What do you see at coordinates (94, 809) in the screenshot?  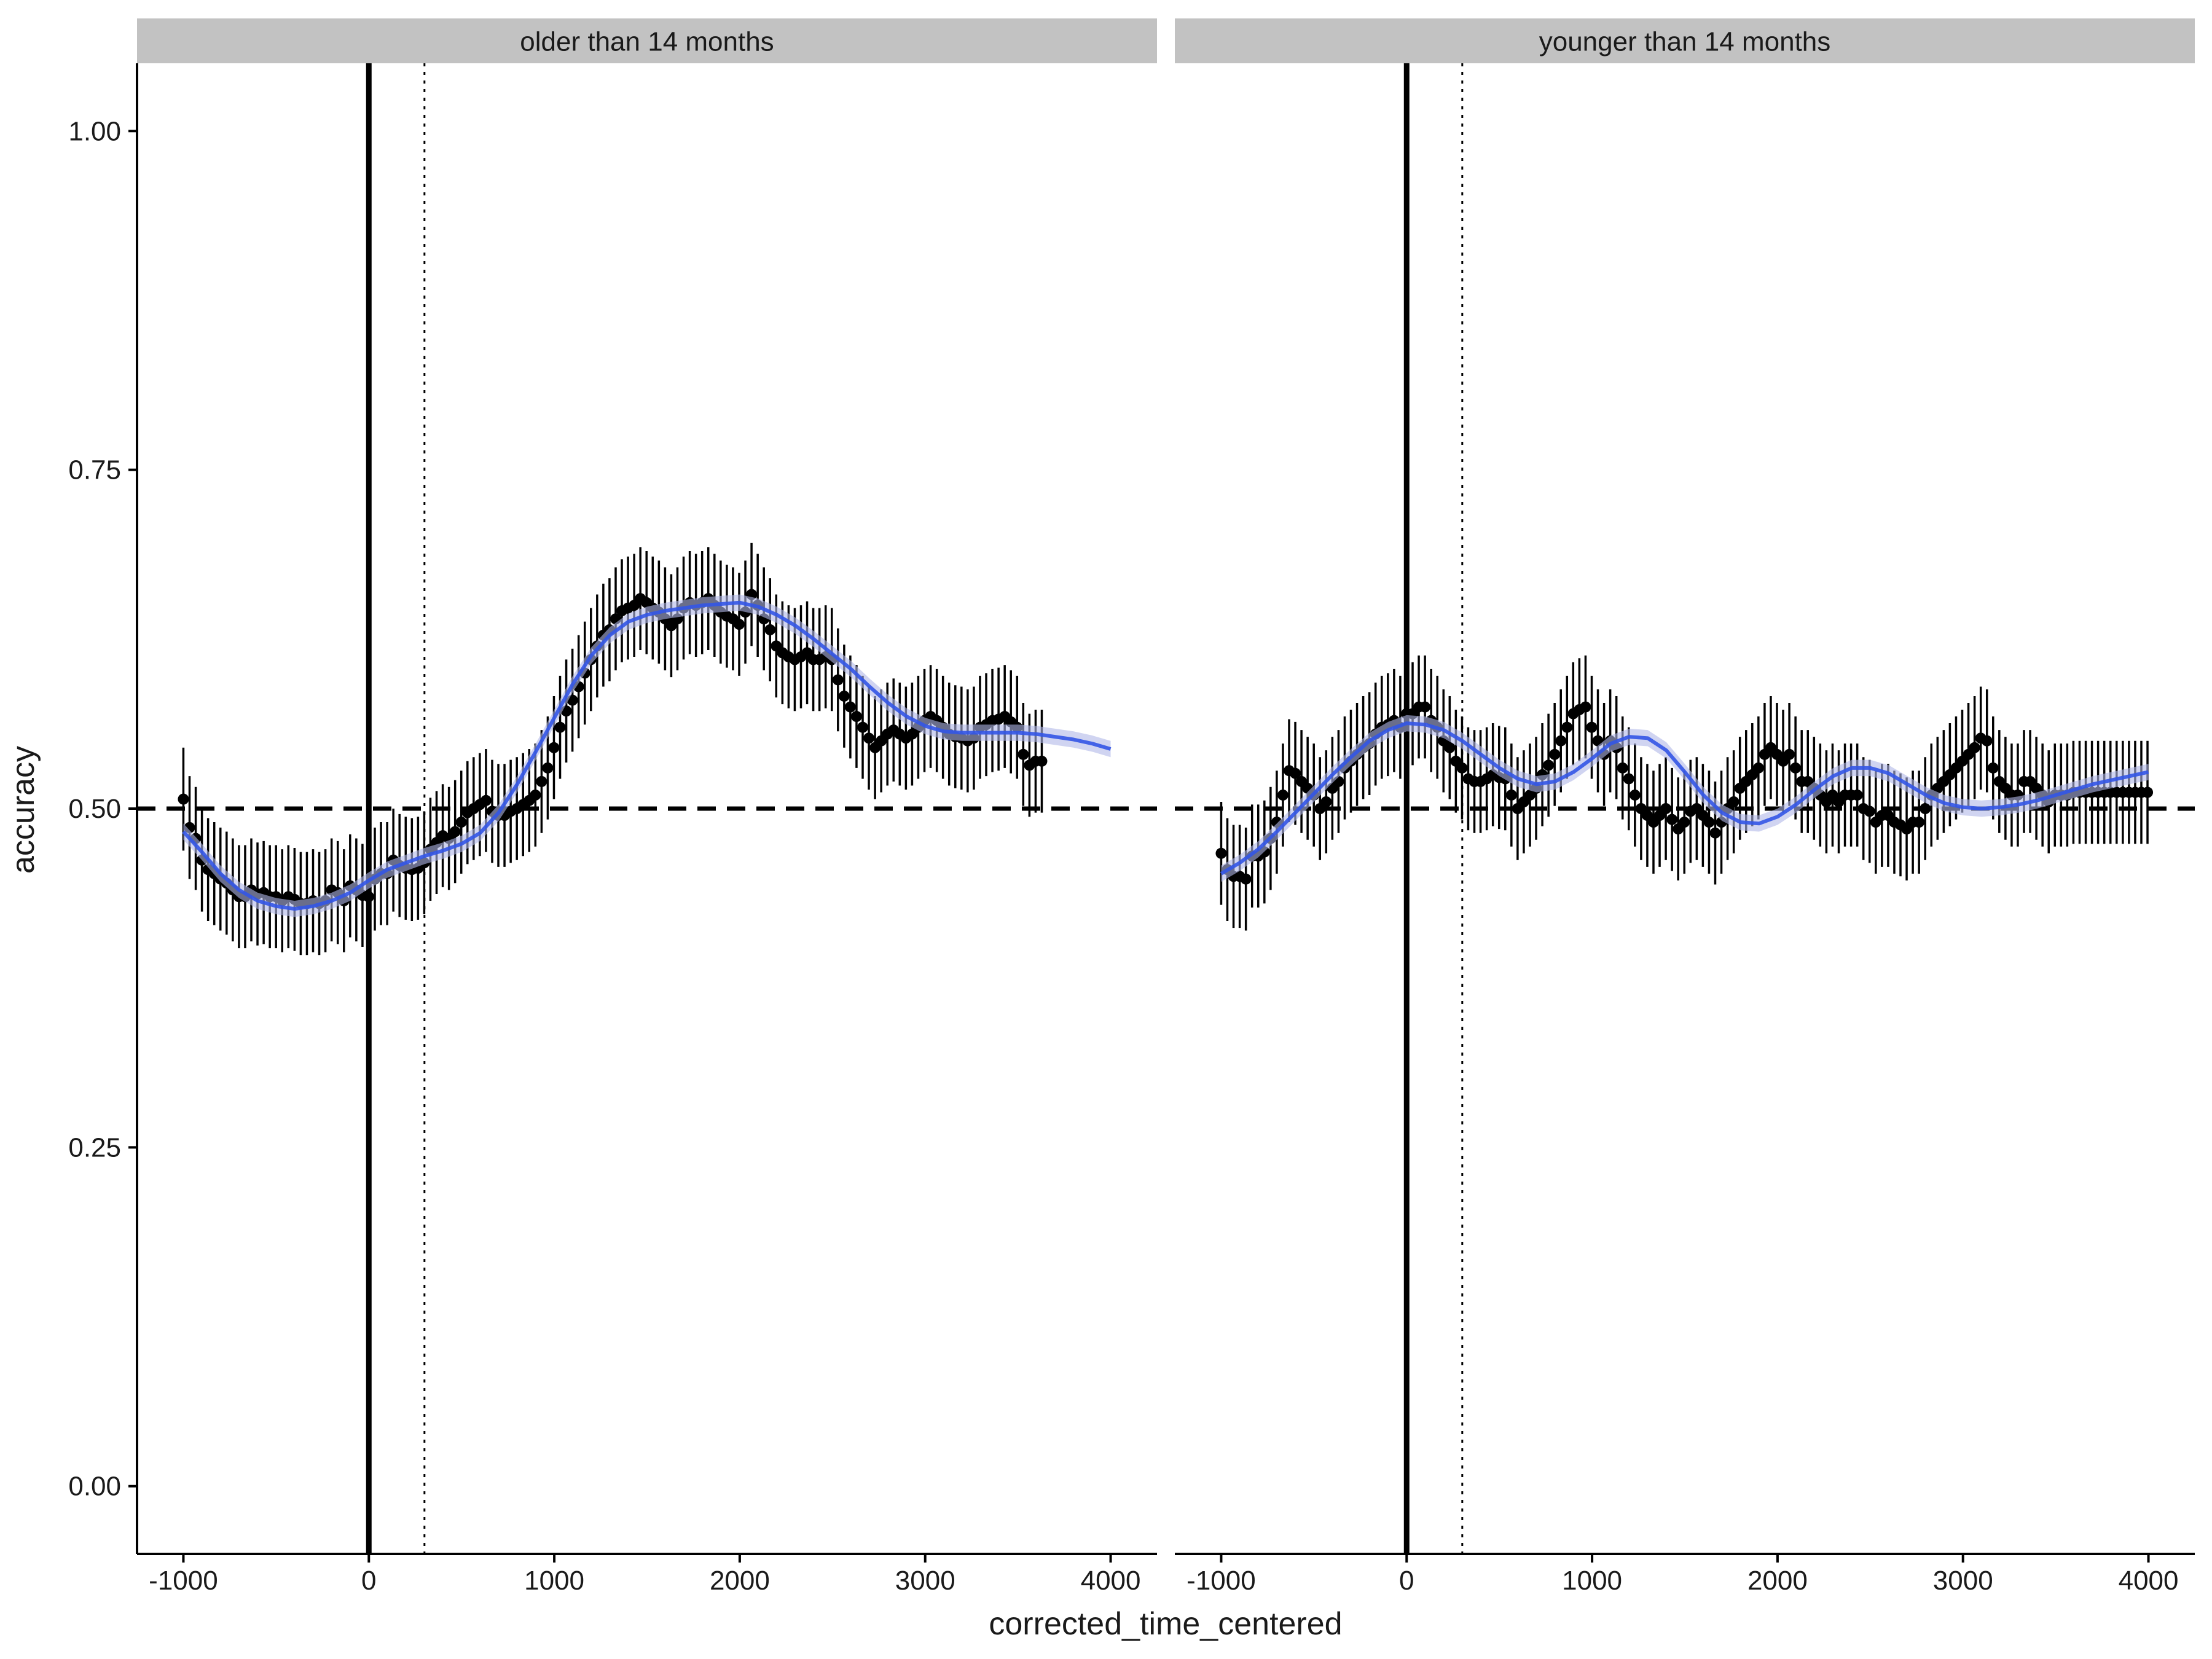 I see `y-tick-label: 0.50` at bounding box center [94, 809].